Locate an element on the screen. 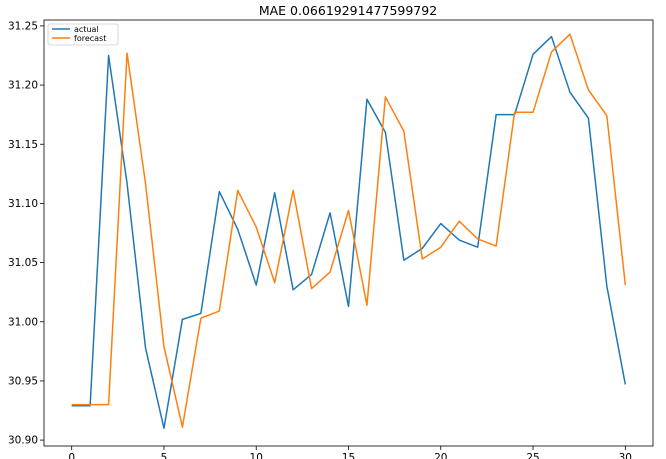 The image size is (666, 459). x-tick-label: 0 is located at coordinates (71, 455).